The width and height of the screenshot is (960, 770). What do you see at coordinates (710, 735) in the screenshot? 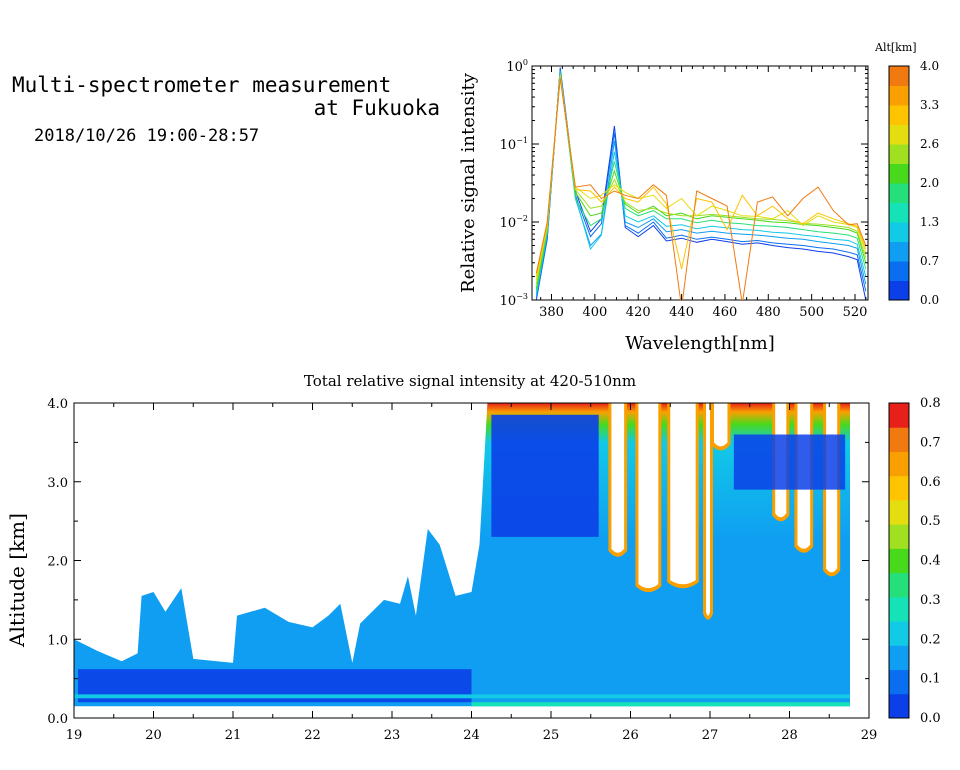
I see `heatmap-x-tick-label: 27` at bounding box center [710, 735].